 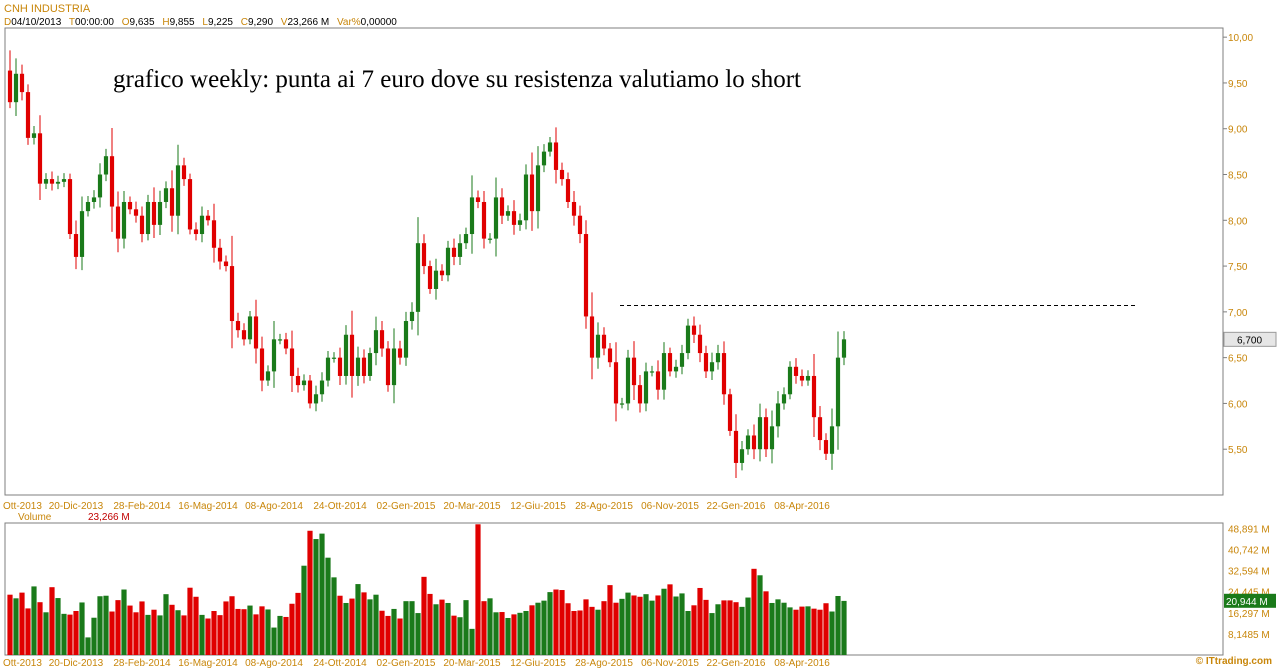 I want to click on volume-x-tick-label: 16-Mag-2014, so click(x=208, y=663).